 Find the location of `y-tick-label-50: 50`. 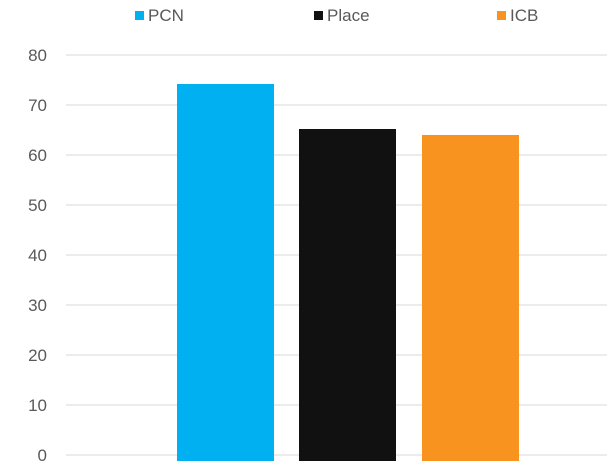

y-tick-label-50: 50 is located at coordinates (37, 205).